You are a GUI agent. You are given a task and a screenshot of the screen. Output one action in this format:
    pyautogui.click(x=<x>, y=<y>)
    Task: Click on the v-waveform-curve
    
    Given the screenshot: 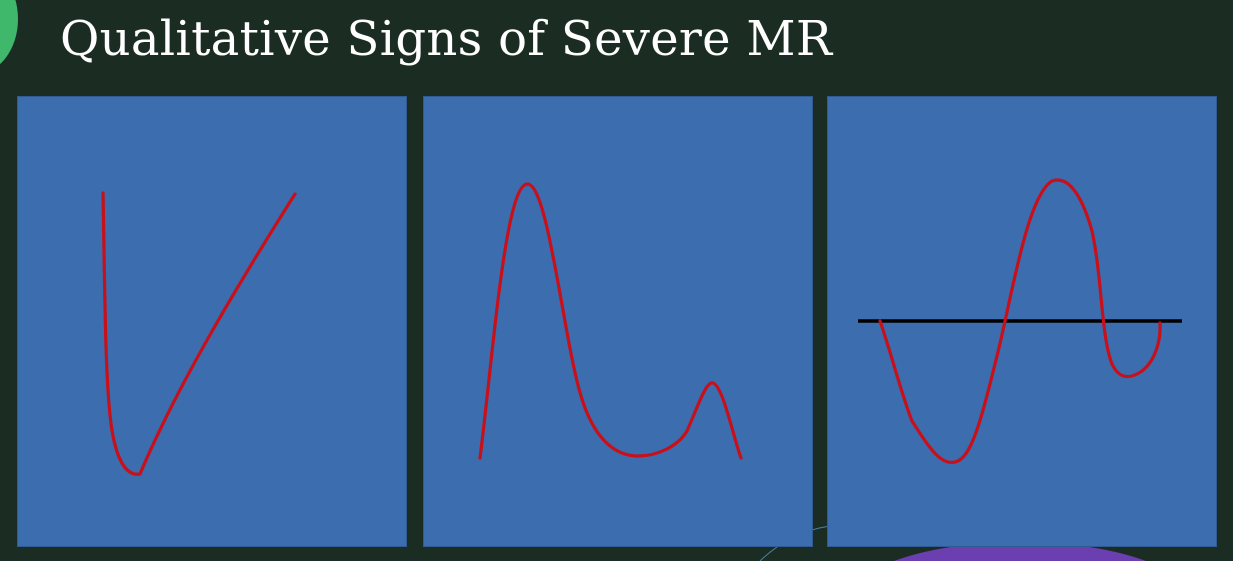 What is the action you would take?
    pyautogui.click(x=199, y=333)
    